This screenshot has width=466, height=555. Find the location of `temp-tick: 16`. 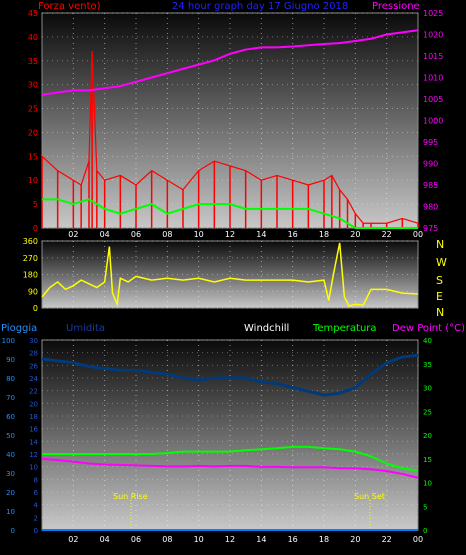

temp-tick: 16 is located at coordinates (33, 430).